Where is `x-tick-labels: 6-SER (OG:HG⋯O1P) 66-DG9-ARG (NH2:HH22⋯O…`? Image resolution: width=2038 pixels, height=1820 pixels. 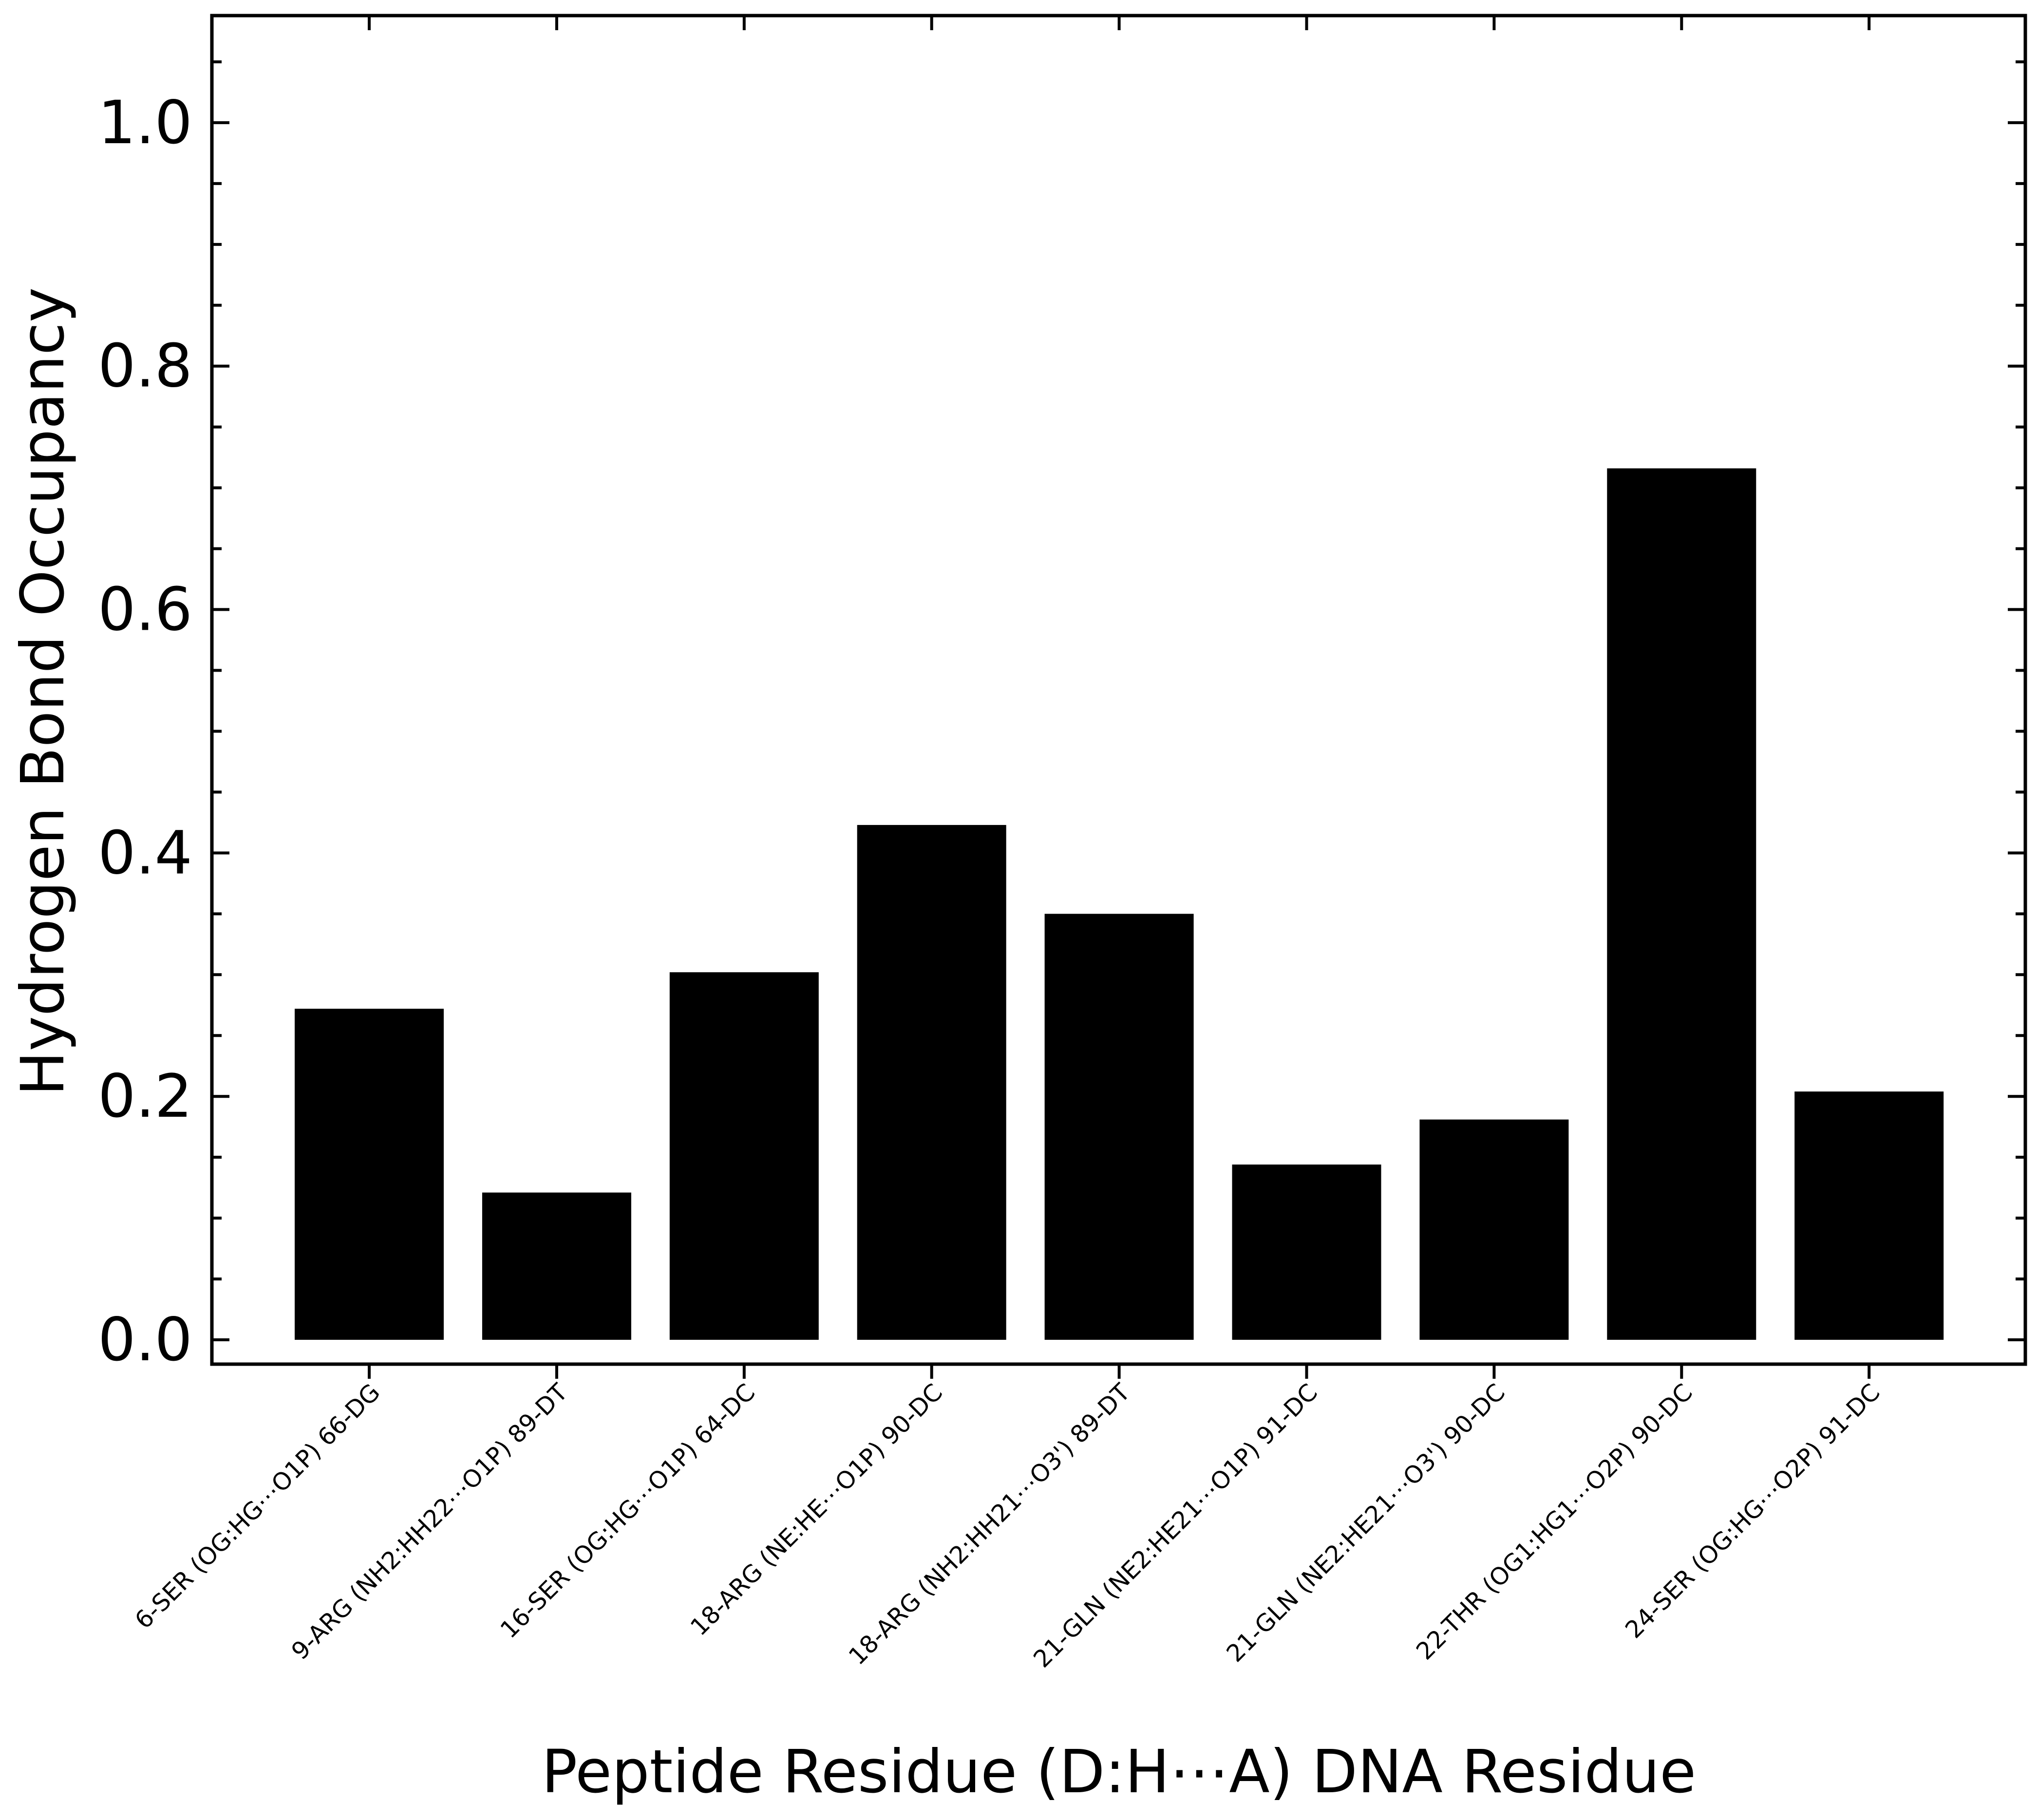 x-tick-labels: 6-SER (OG:HG⋯O1P) 66-DG9-ARG (NH2:HH22⋯O… is located at coordinates (1008, 1525).